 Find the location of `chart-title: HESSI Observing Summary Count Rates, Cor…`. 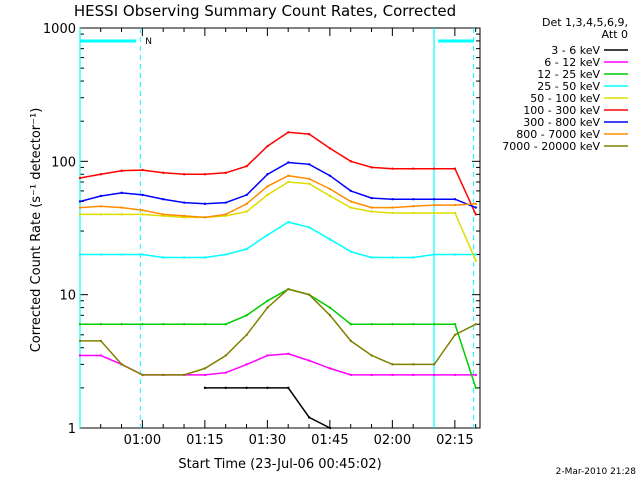

chart-title: HESSI Observing Summary Count Rates, Cor… is located at coordinates (265, 11).